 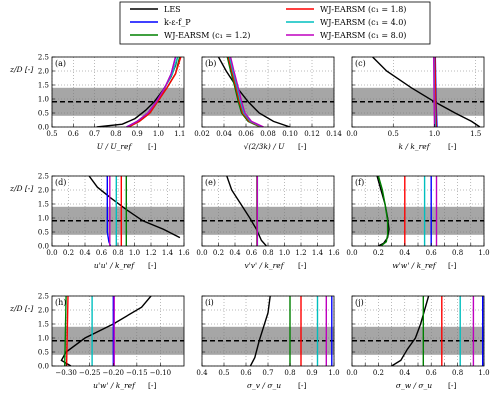 What do you see at coordinates (363, 9) in the screenshot?
I see `legend-label: WJ-EARSM (c₁ = 1.8)` at bounding box center [363, 9].